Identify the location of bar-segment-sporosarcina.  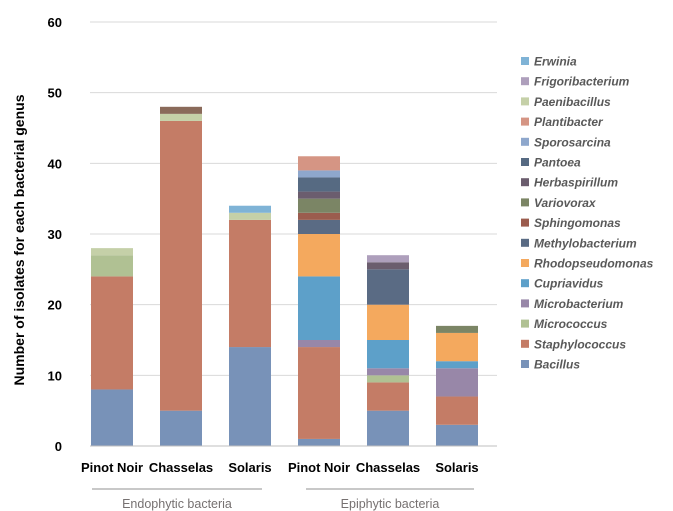
(319, 174).